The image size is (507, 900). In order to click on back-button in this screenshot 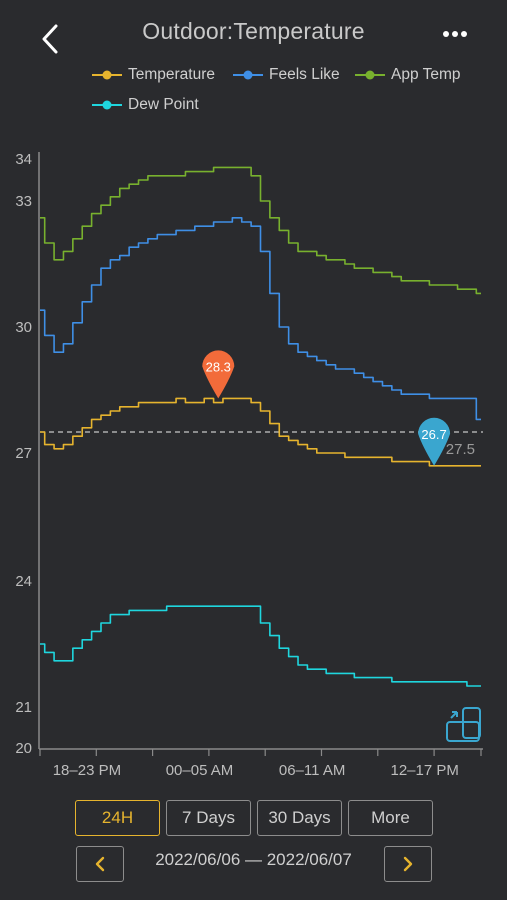, I will do `click(53, 39)`.